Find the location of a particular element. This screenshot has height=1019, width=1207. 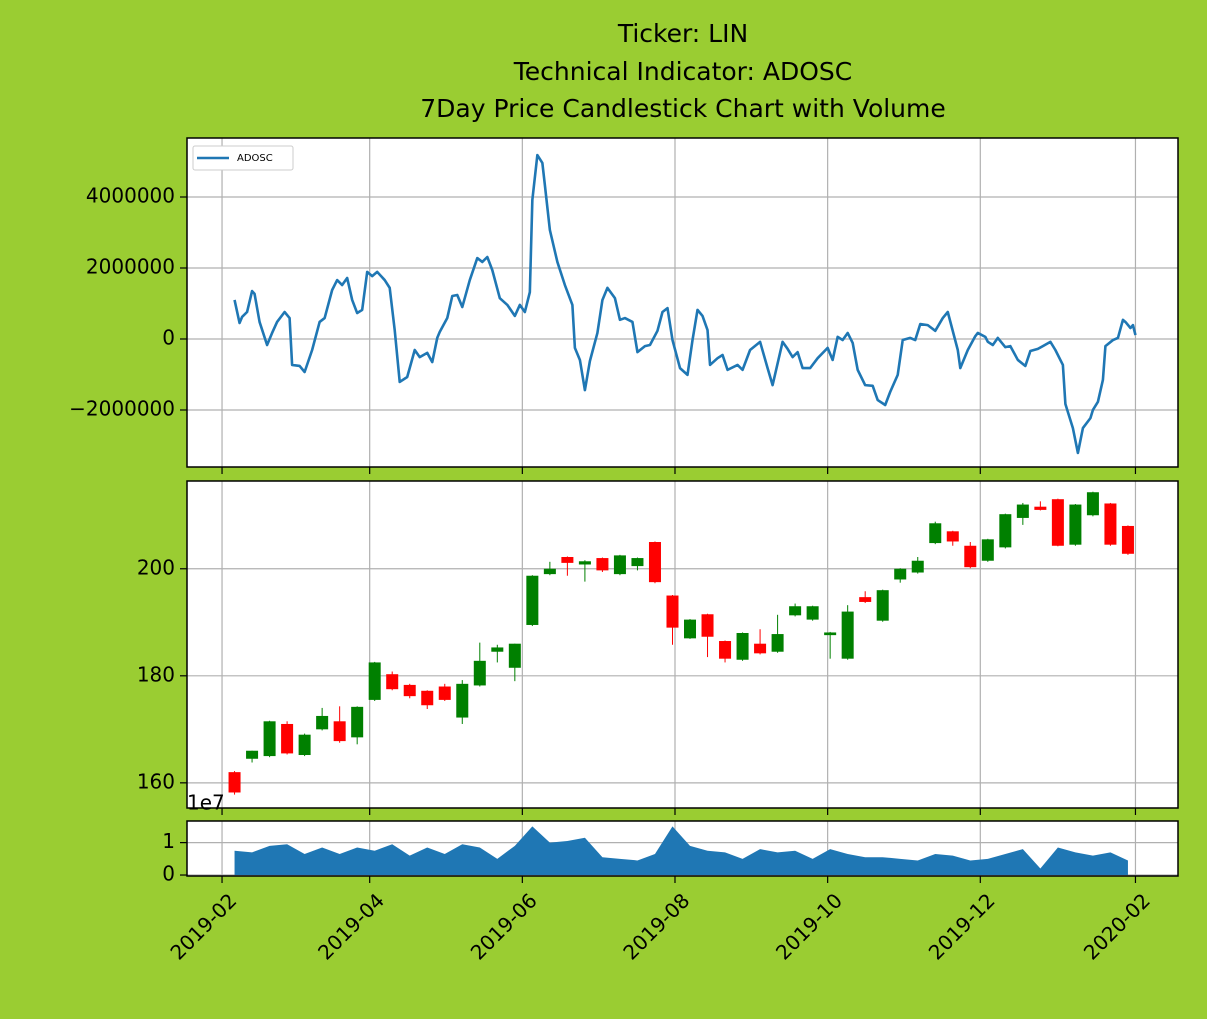

legend-box is located at coordinates (243, 158).